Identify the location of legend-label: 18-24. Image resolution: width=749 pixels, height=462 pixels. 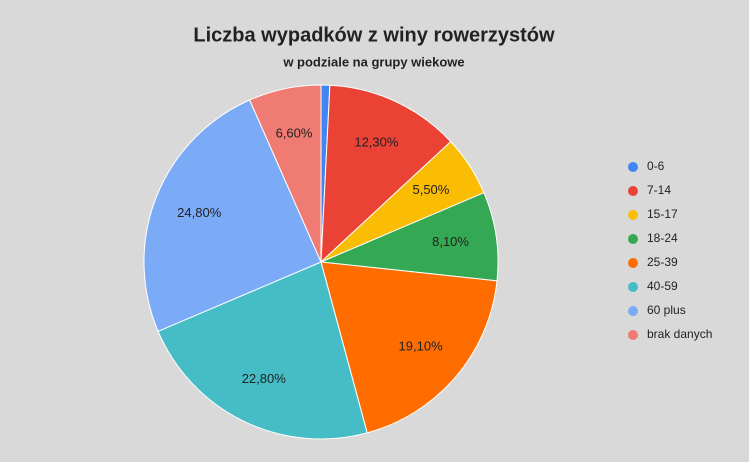
(662, 238).